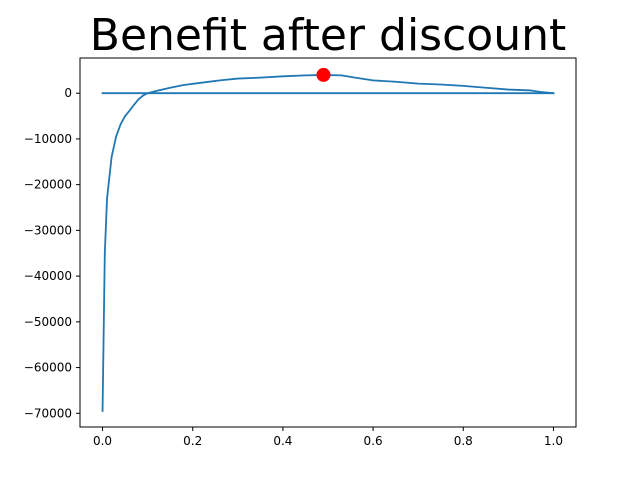  What do you see at coordinates (328, 35) in the screenshot?
I see `chart-title: Benefit after discount` at bounding box center [328, 35].